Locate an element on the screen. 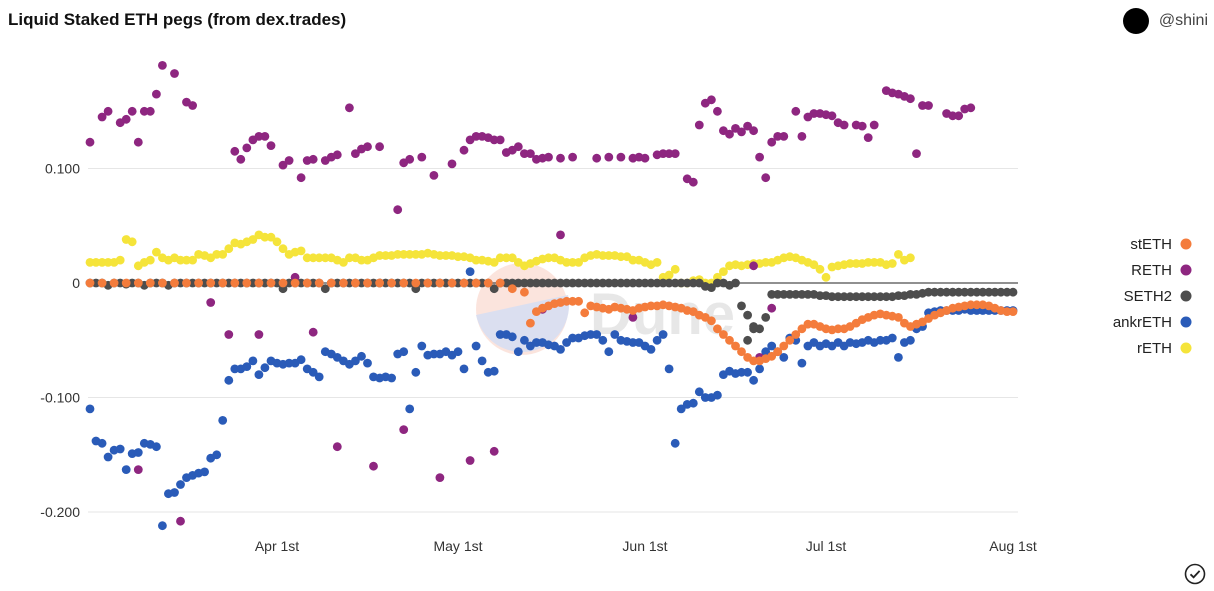 The image size is (1214, 591). x-tick-label: Apr 1st is located at coordinates (277, 546).